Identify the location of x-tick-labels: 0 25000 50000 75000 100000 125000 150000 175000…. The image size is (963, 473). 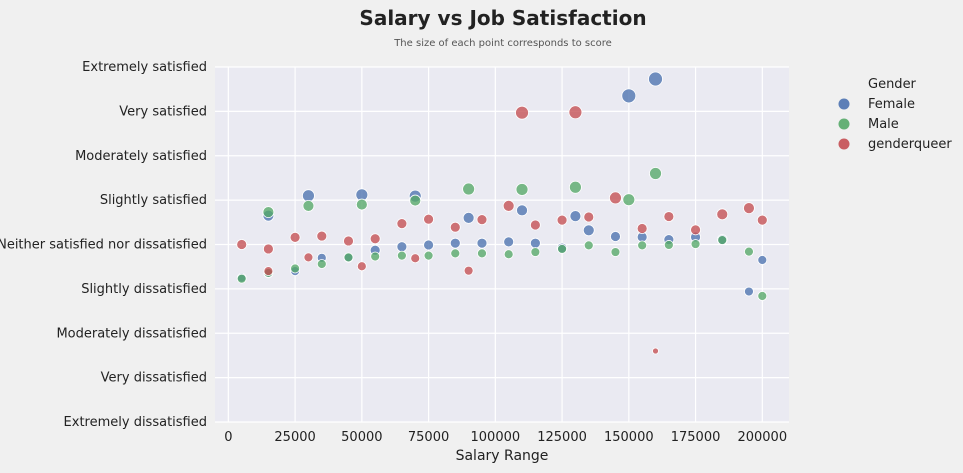
(505, 437).